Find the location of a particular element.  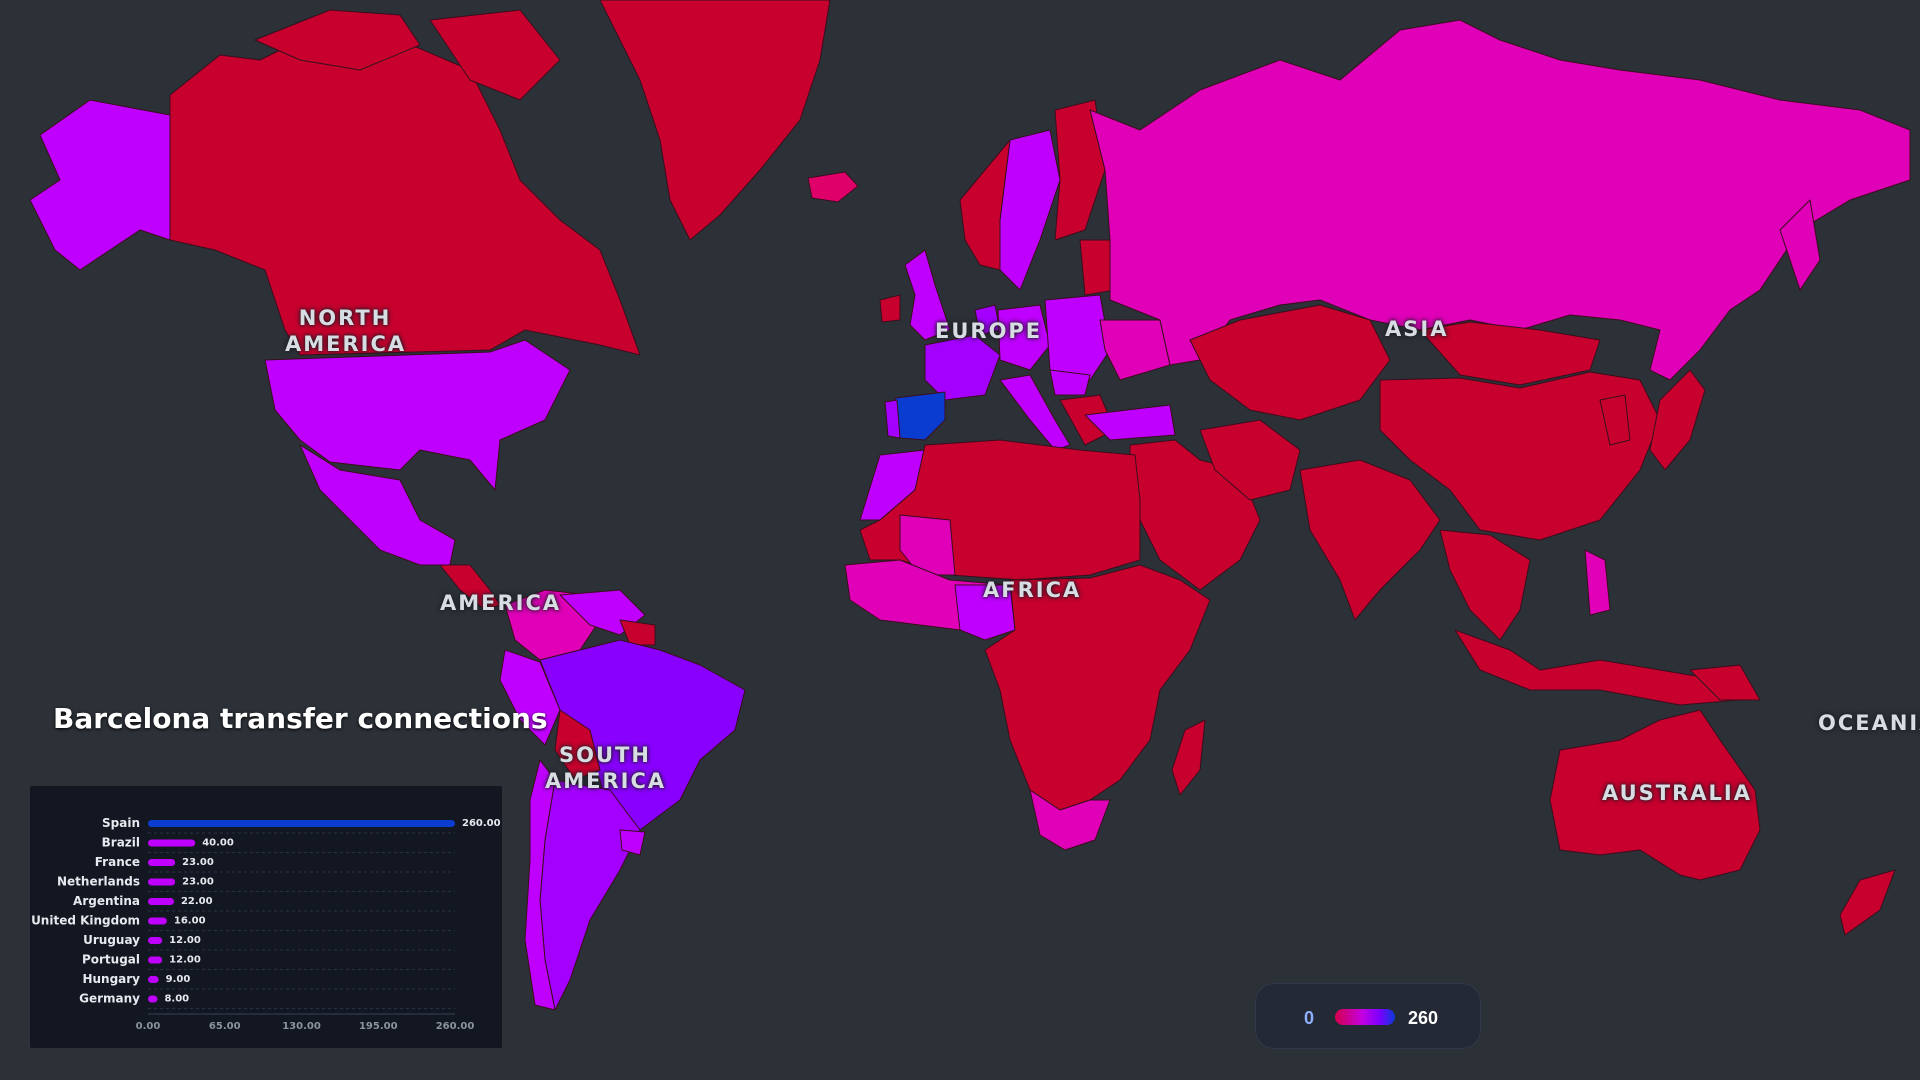

value-label: 16.00 is located at coordinates (190, 921).